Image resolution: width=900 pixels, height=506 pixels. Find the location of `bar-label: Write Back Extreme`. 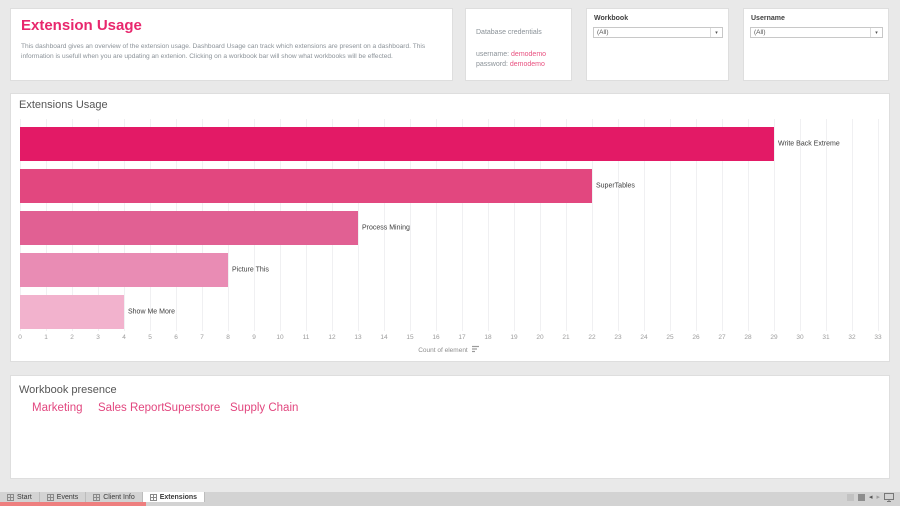

bar-label: Write Back Extreme is located at coordinates (809, 144).